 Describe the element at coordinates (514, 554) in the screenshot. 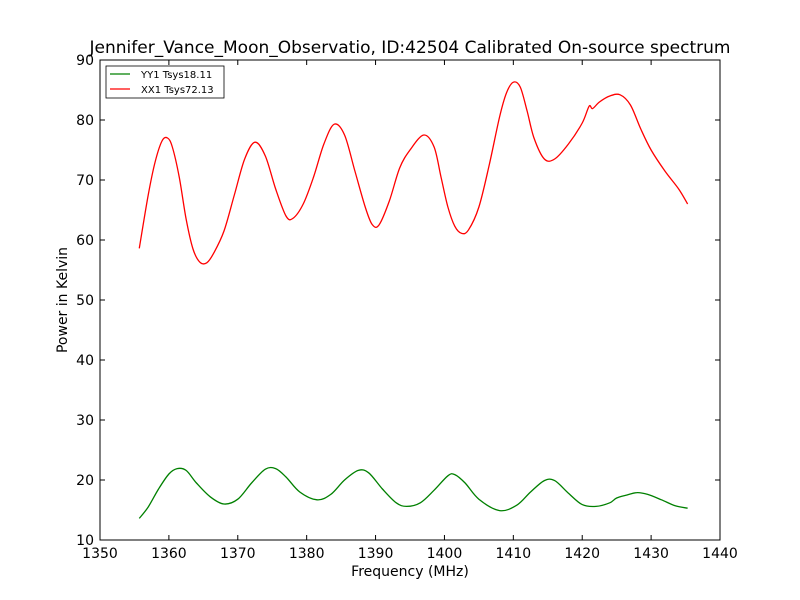

I see `x-tick-label: 1410` at that location.